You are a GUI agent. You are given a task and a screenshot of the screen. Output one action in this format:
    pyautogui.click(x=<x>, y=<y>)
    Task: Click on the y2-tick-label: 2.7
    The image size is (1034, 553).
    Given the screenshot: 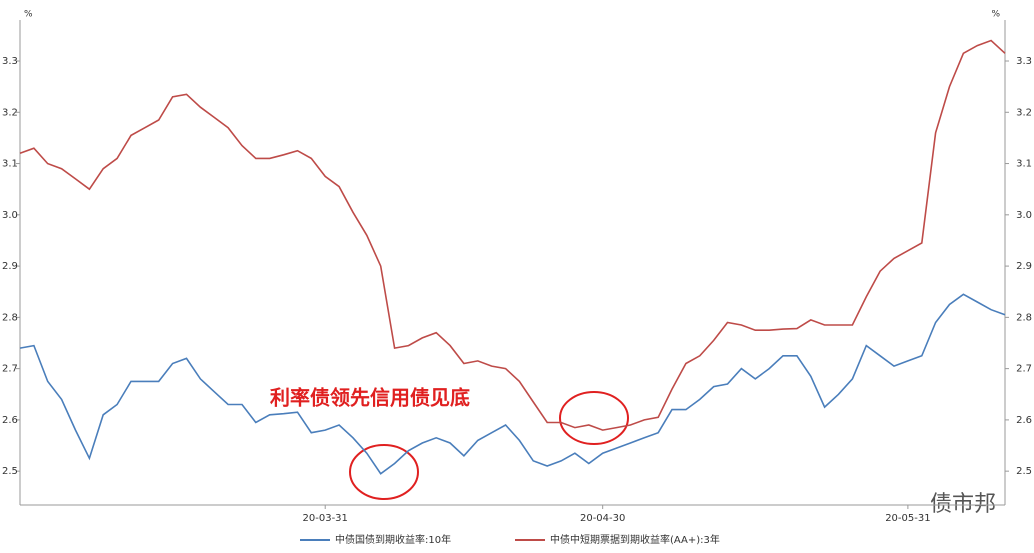 What is the action you would take?
    pyautogui.click(x=1024, y=369)
    